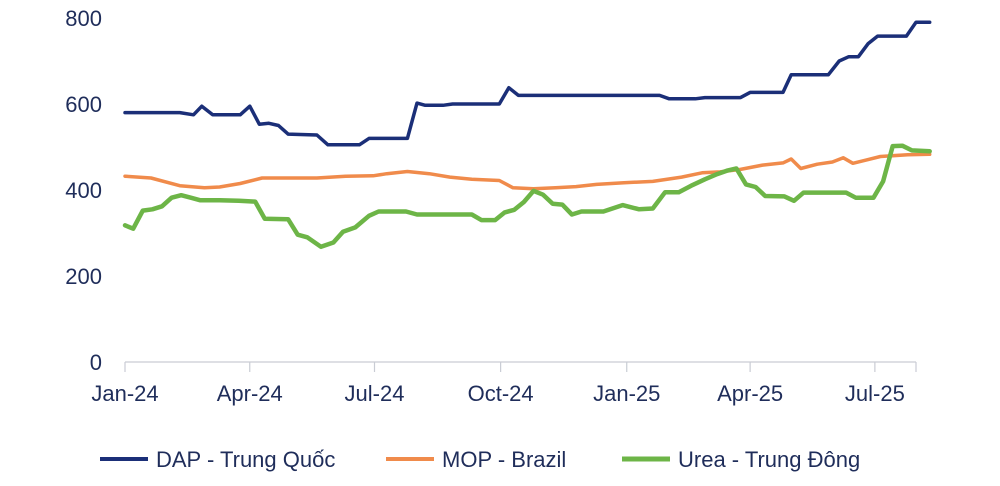 The height and width of the screenshot is (486, 1000). I want to click on legend-label-2: MOP - Brazil, so click(504, 459).